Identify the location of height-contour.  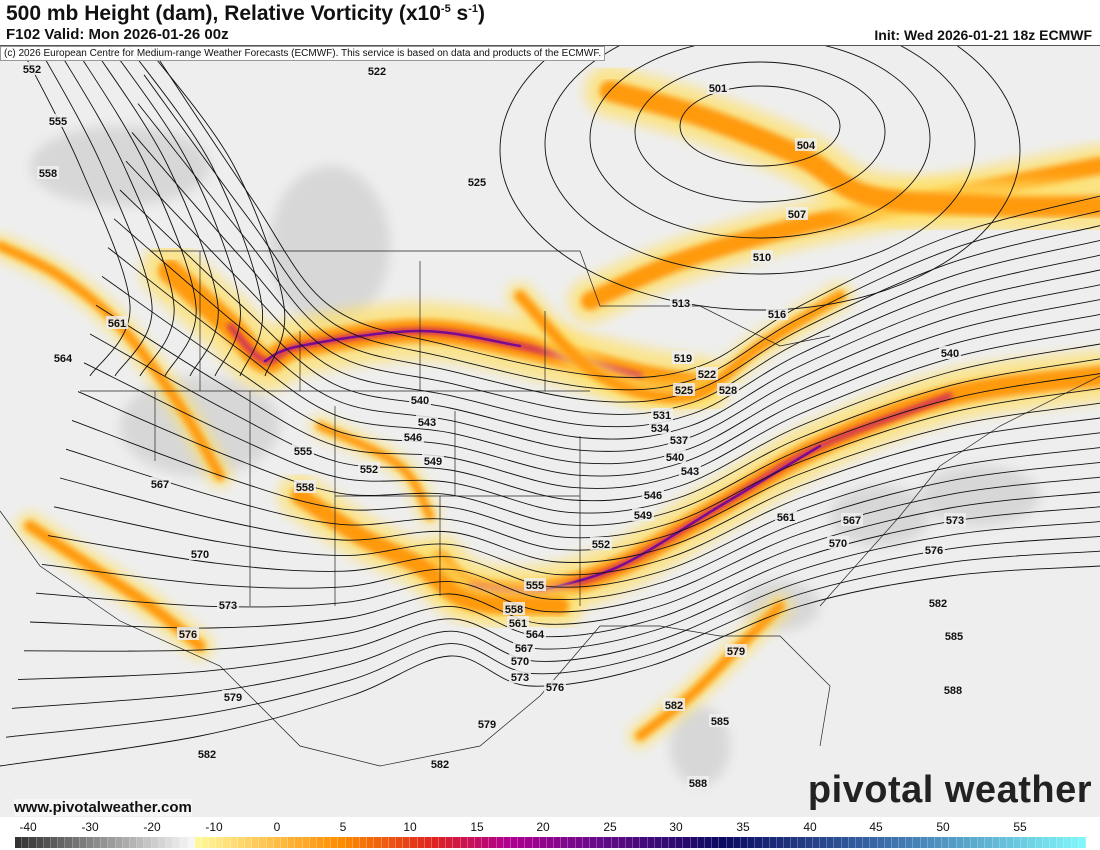
(215, 211).